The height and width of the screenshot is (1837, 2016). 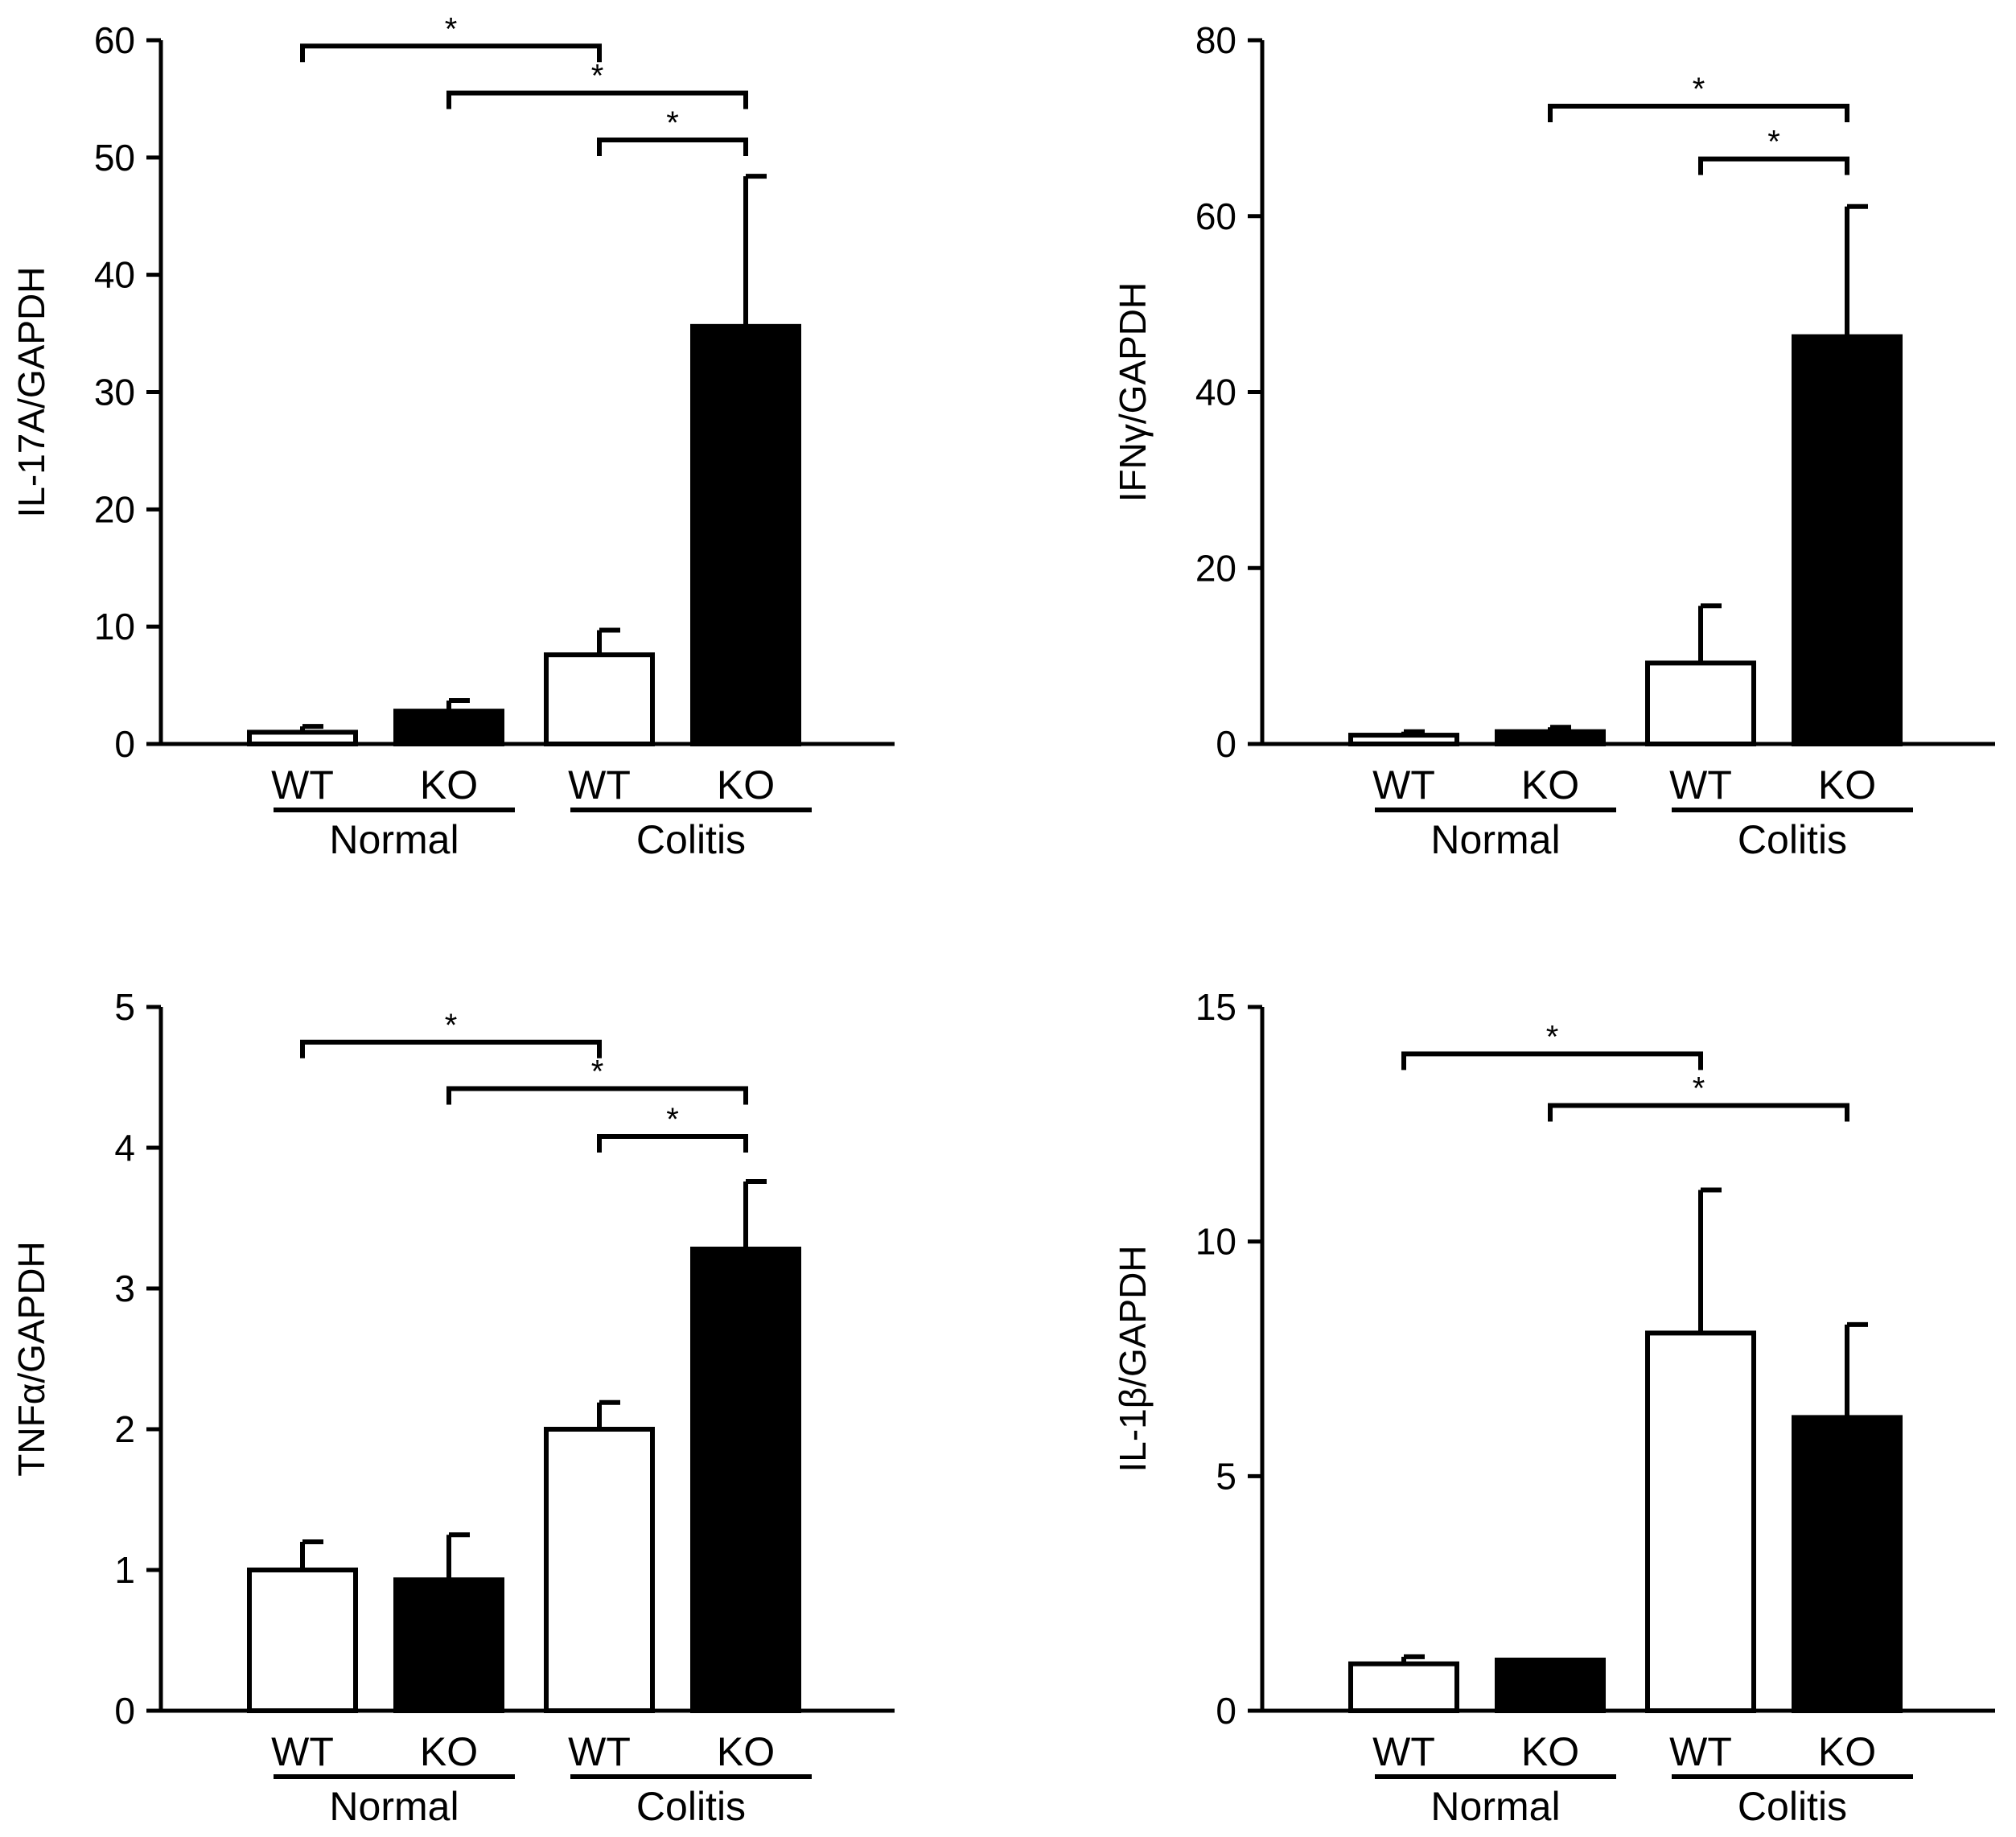 I want to click on y-tick-label: 1, so click(x=124, y=1570).